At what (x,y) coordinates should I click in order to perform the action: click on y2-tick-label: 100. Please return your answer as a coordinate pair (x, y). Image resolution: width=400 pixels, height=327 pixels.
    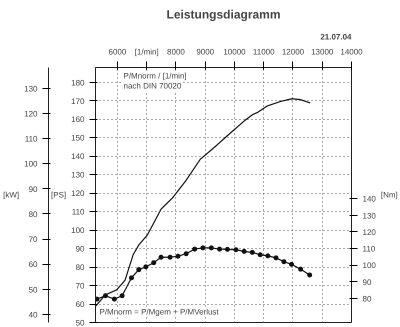
    Looking at the image, I should click on (369, 265).